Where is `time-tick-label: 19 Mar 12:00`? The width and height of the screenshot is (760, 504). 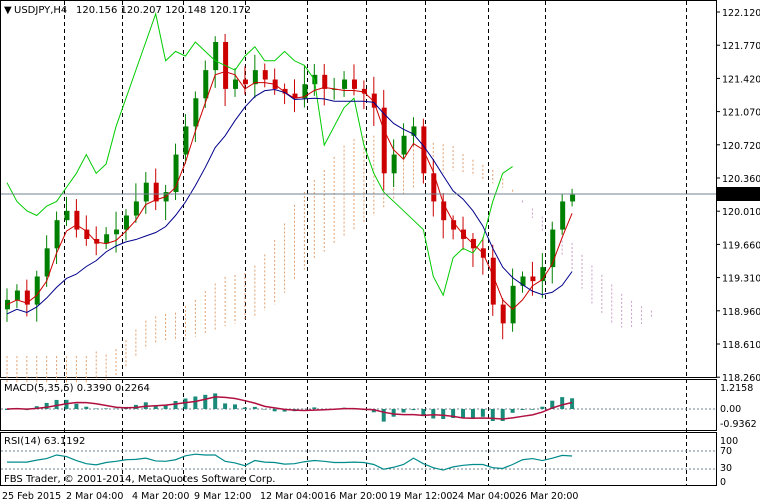
time-tick-label: 19 Mar 12:00 is located at coordinates (420, 496).